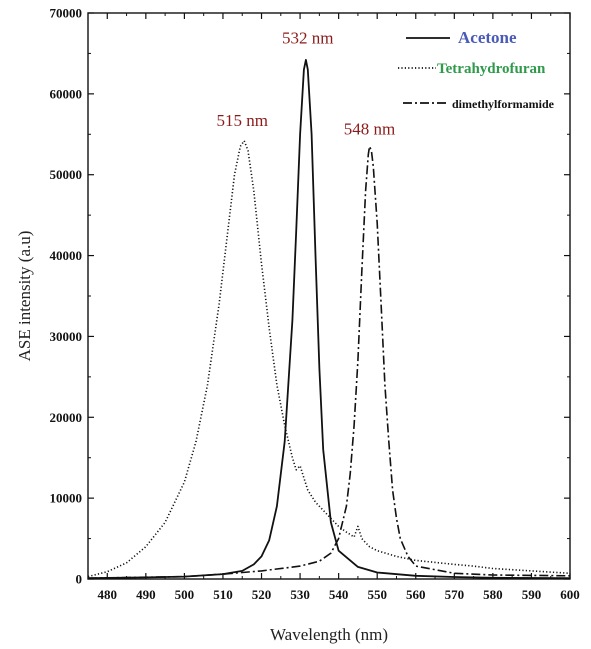 This screenshot has height=649, width=591. I want to click on y-tick-label: 70000, so click(66, 13).